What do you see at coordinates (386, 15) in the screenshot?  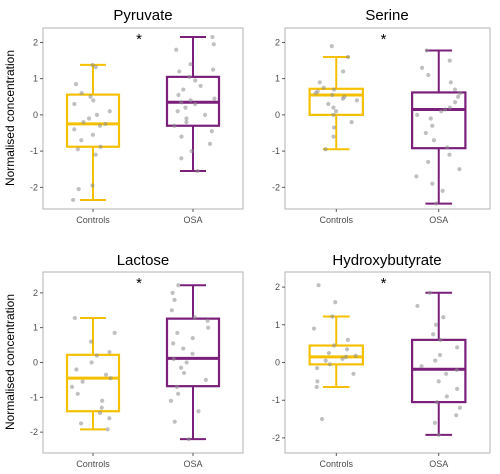 I see `panel-title: Serine` at bounding box center [386, 15].